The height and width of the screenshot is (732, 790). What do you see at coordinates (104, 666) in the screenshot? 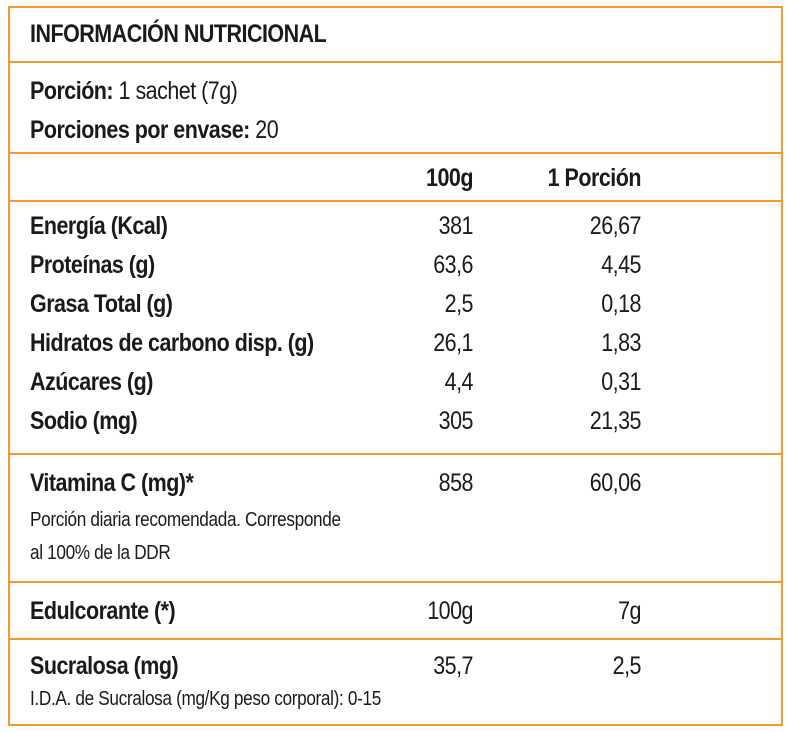
I see `sucralose-name: Sucralosa (mg)` at bounding box center [104, 666].